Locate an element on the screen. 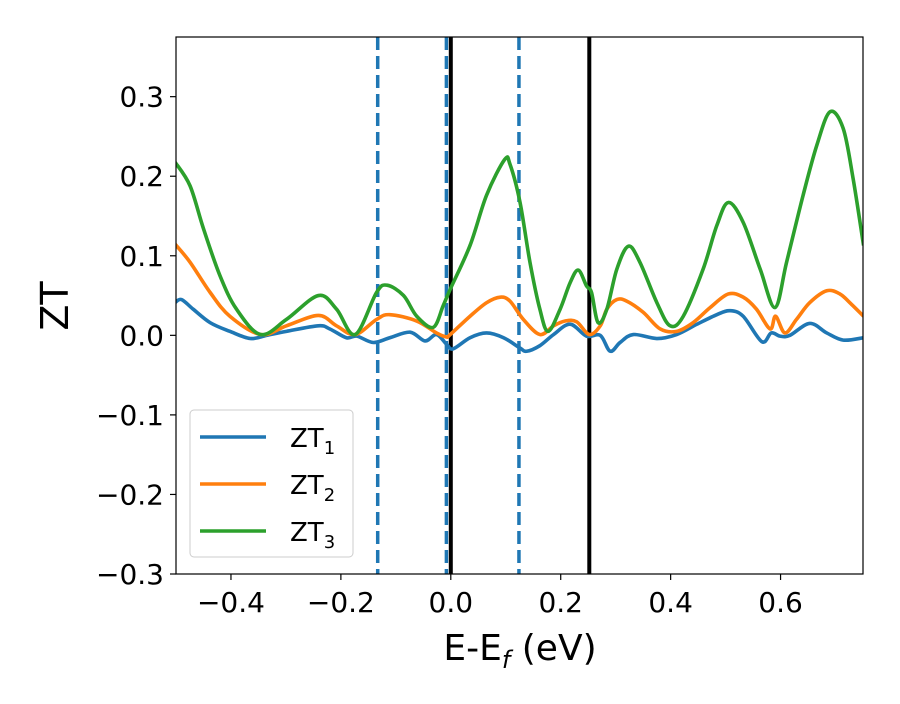 The image size is (900, 704). y-tick-label: −0.1 is located at coordinates (130, 415).